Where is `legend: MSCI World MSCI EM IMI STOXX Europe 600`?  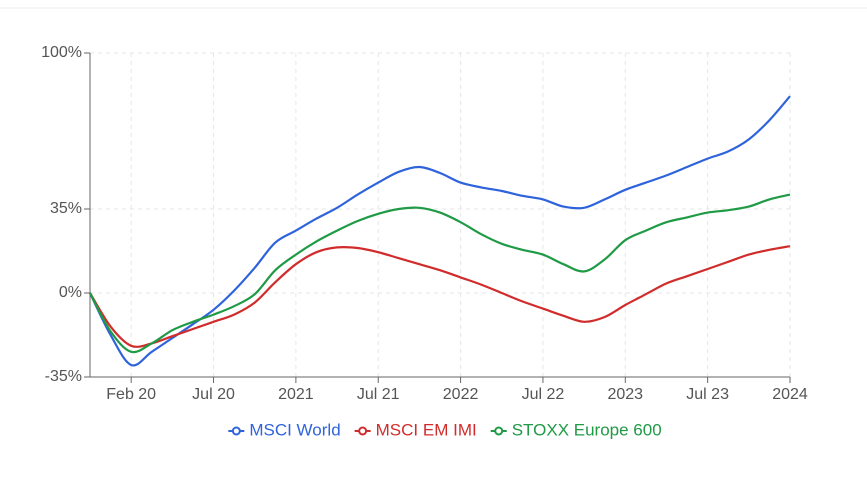
legend: MSCI World MSCI EM IMI STOXX Europe 600 is located at coordinates (445, 429).